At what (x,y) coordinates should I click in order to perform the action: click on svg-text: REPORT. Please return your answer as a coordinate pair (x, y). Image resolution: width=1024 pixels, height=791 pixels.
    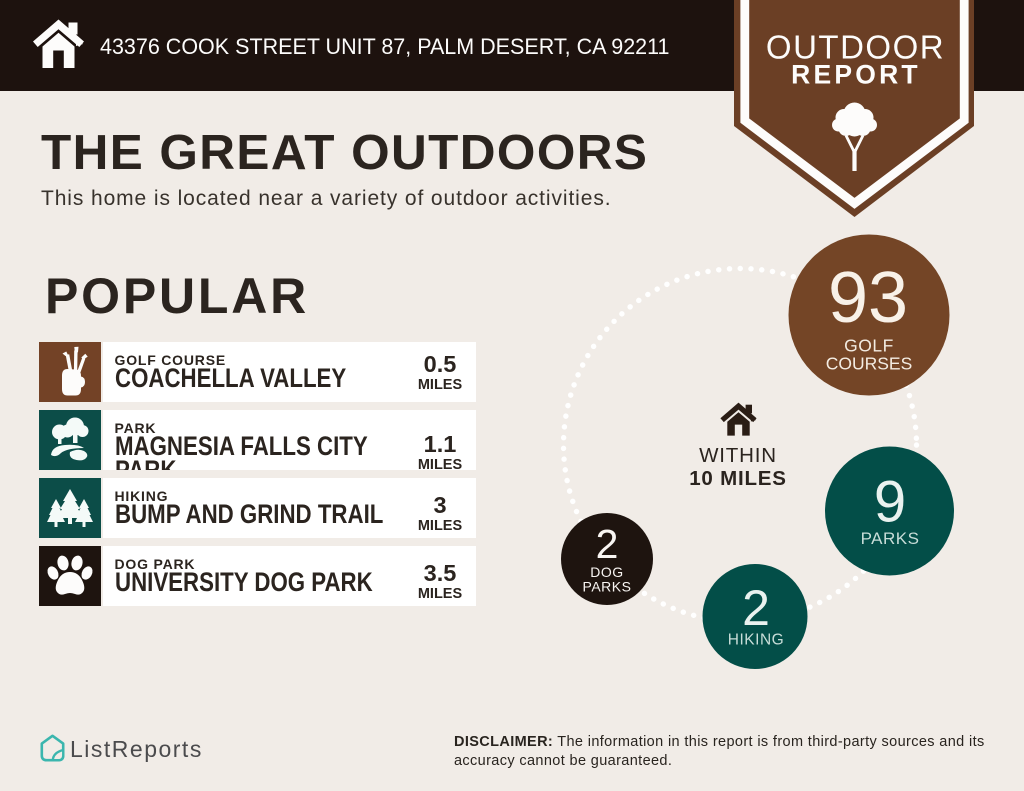
    Looking at the image, I should click on (856, 74).